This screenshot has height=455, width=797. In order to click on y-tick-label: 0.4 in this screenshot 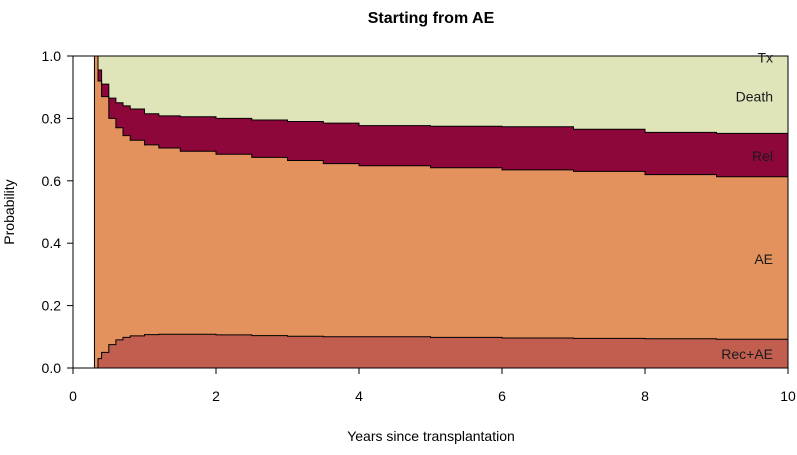, I will do `click(52, 243)`.